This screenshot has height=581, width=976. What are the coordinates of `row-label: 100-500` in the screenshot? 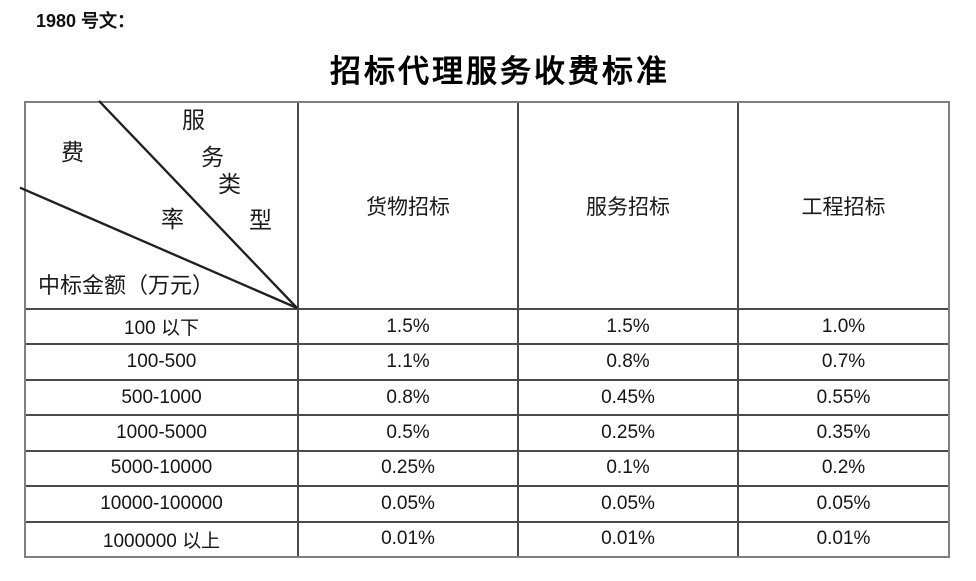 It's located at (161, 360).